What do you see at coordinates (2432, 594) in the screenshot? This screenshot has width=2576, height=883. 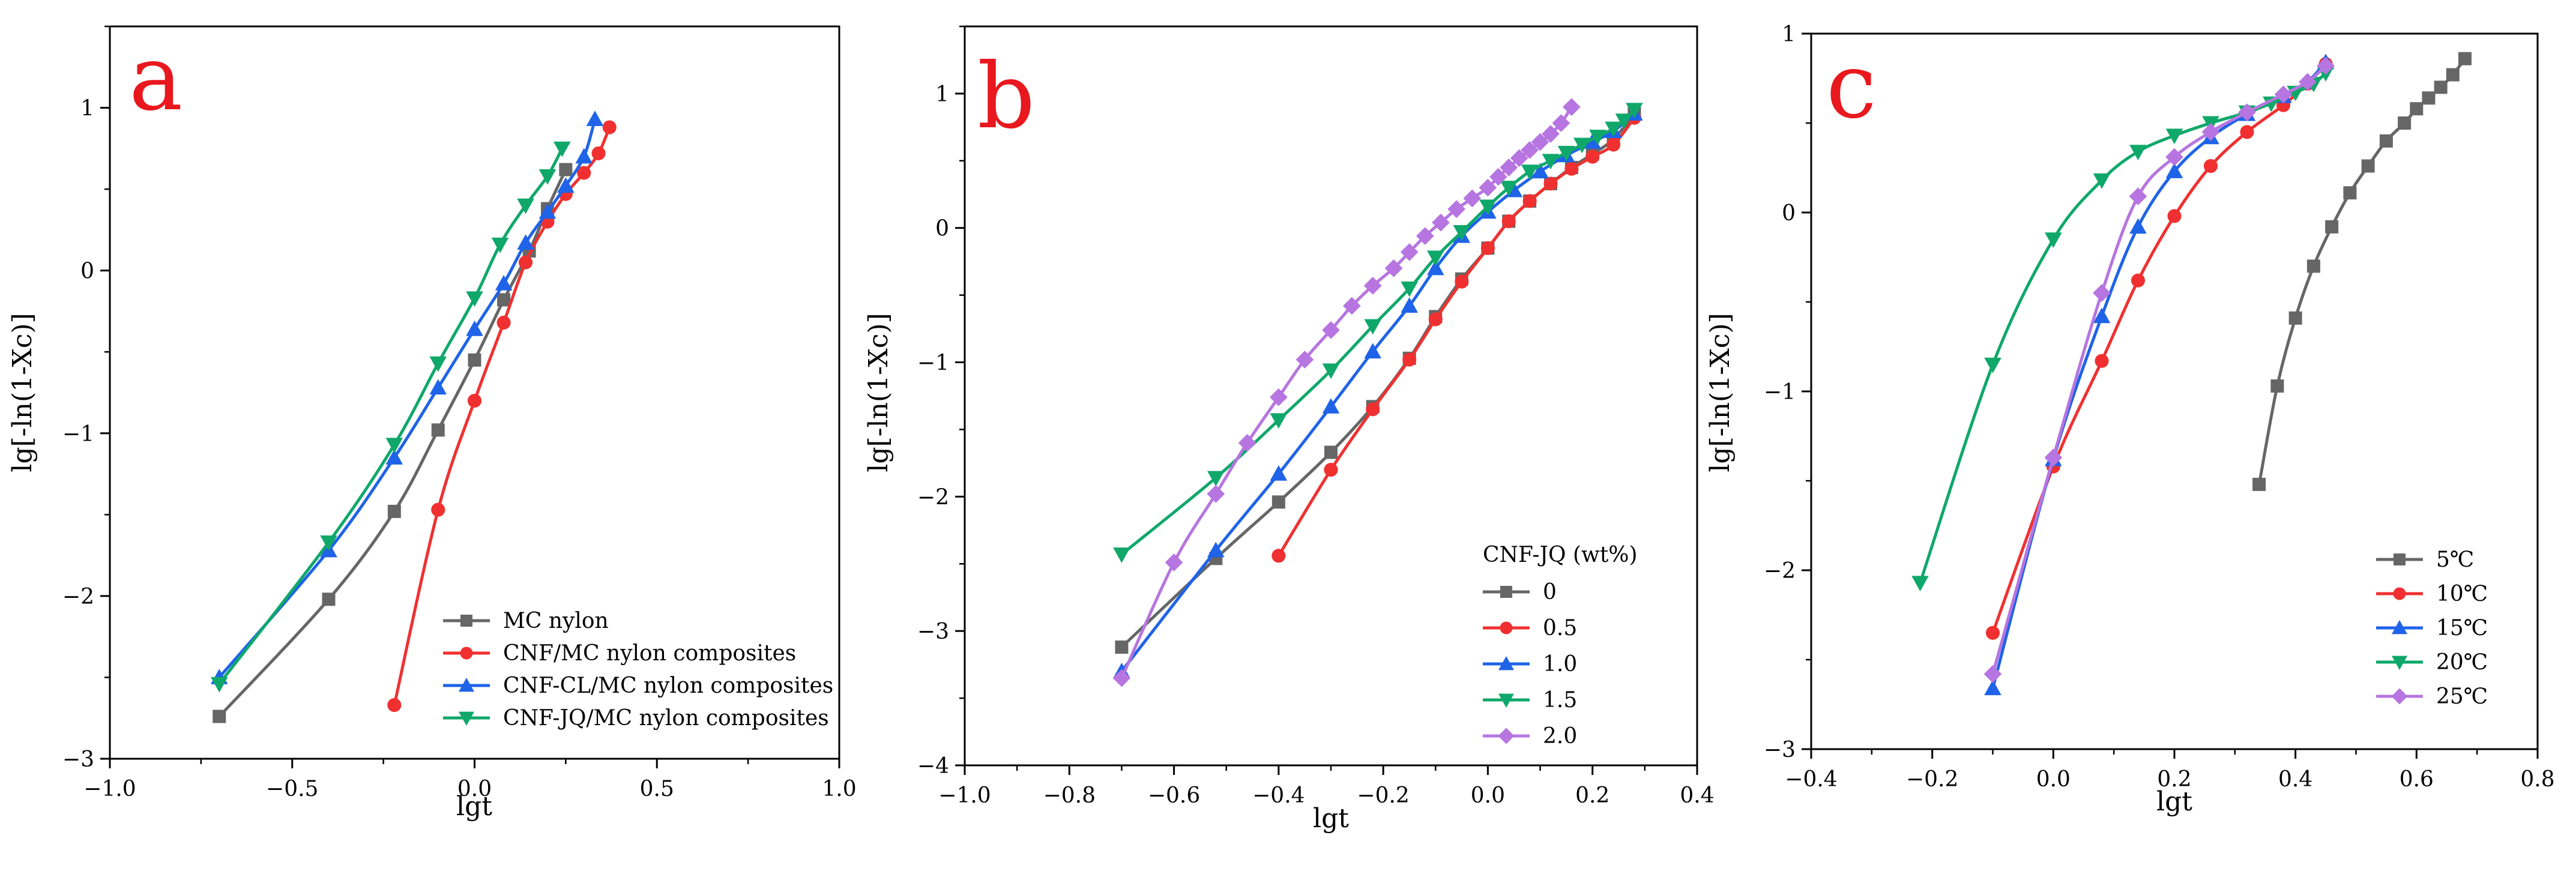 I see `legend-item: 10℃` at bounding box center [2432, 594].